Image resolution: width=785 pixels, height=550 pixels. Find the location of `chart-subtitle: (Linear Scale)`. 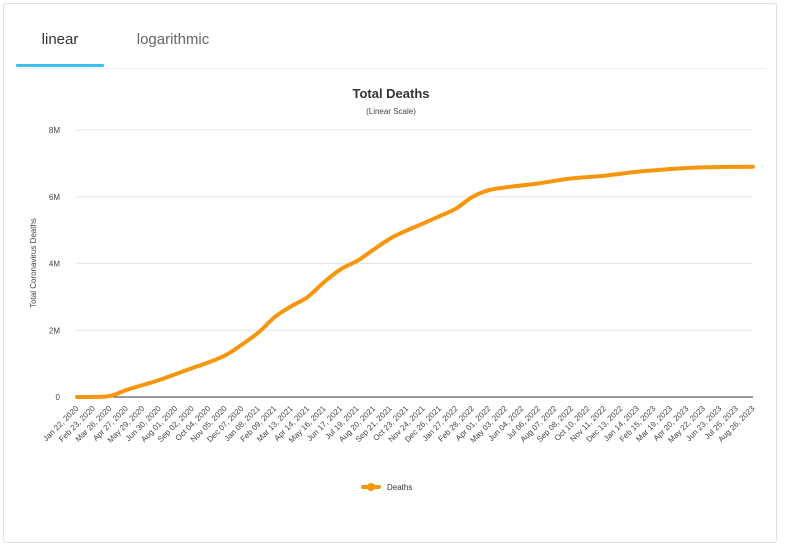

chart-subtitle: (Linear Scale) is located at coordinates (391, 111).